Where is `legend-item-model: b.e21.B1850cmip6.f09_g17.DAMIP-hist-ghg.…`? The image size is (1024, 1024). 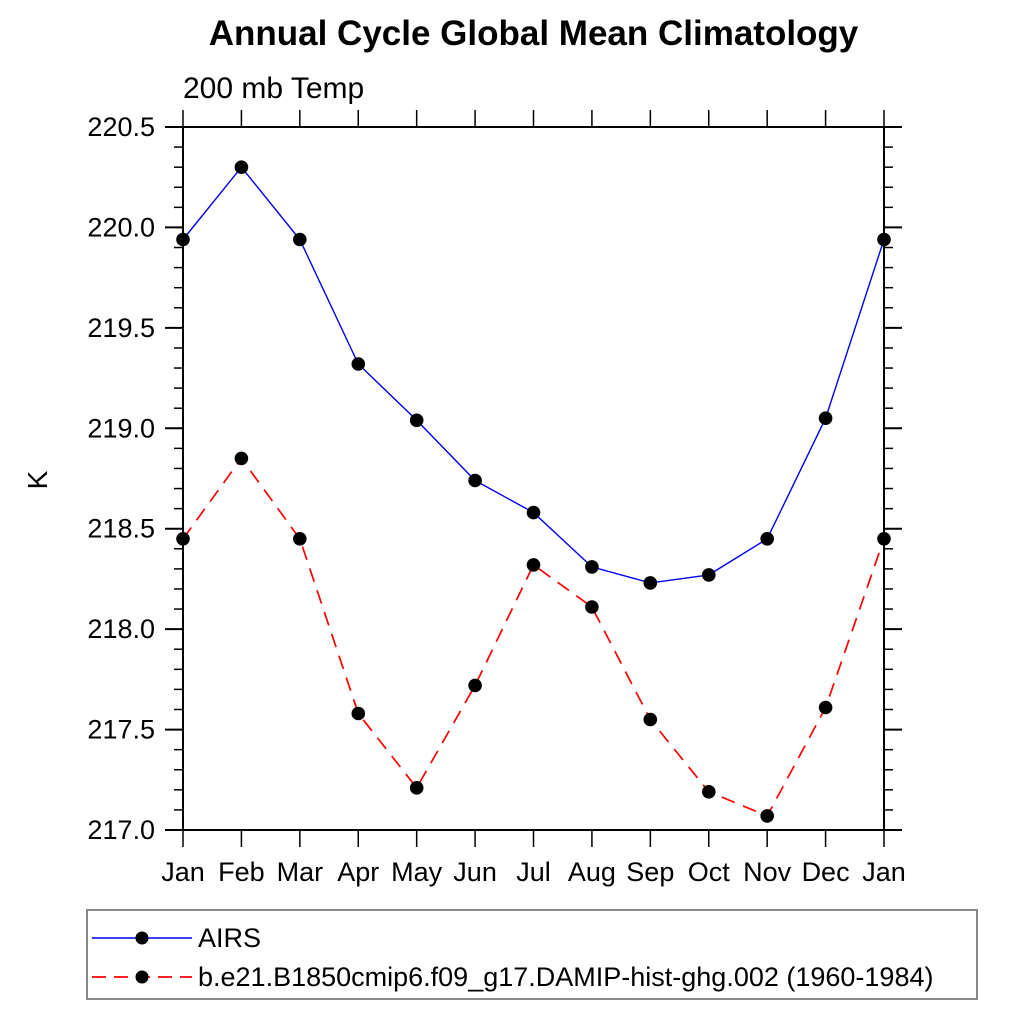 legend-item-model: b.e21.B1850cmip6.f09_g17.DAMIP-hist-ghg.… is located at coordinates (512, 977).